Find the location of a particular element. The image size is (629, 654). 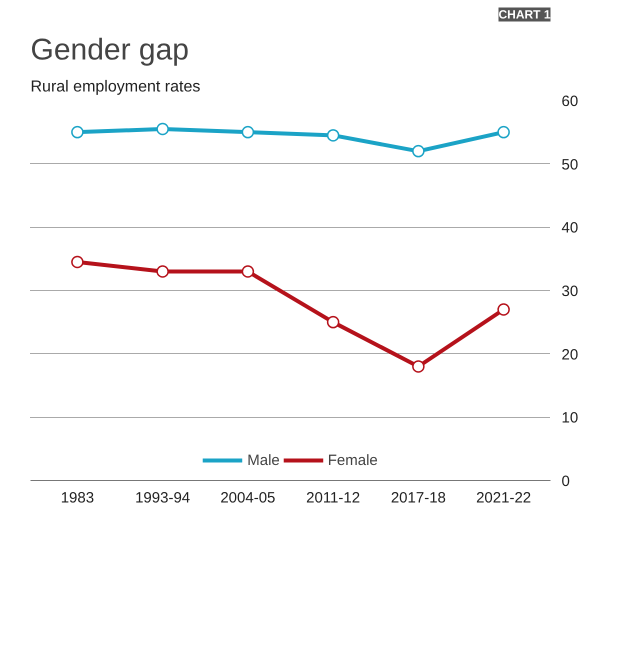

chart-subtitle: Rural employment rates is located at coordinates (115, 87).